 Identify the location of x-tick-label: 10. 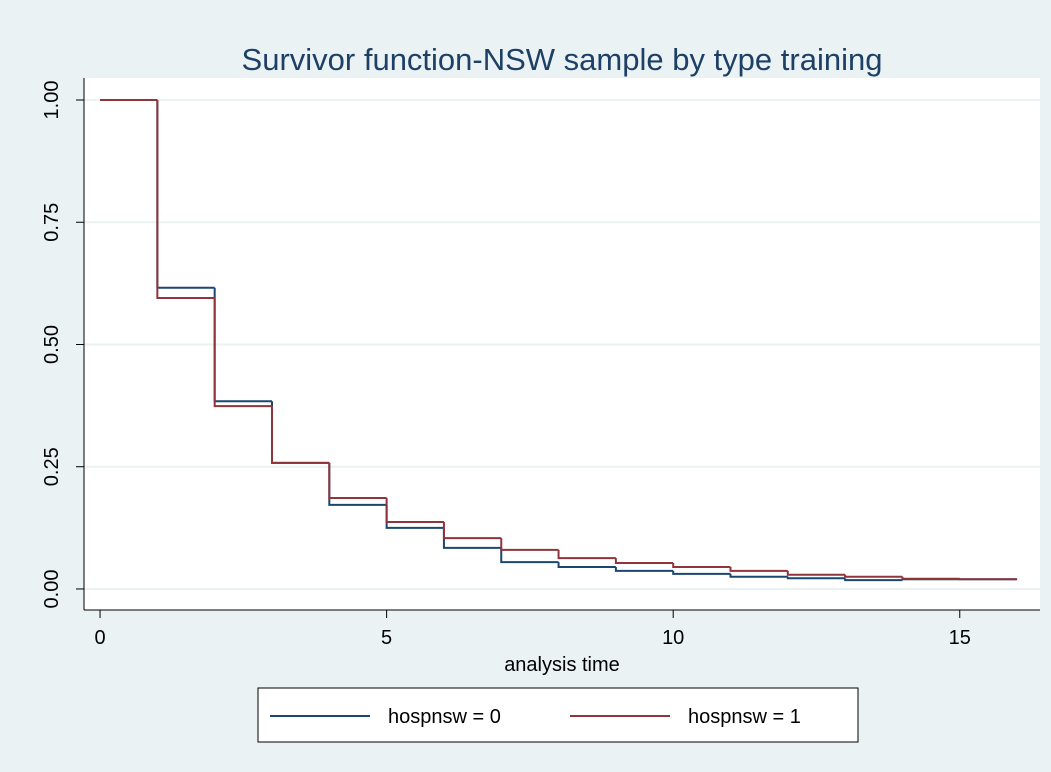
(673, 638).